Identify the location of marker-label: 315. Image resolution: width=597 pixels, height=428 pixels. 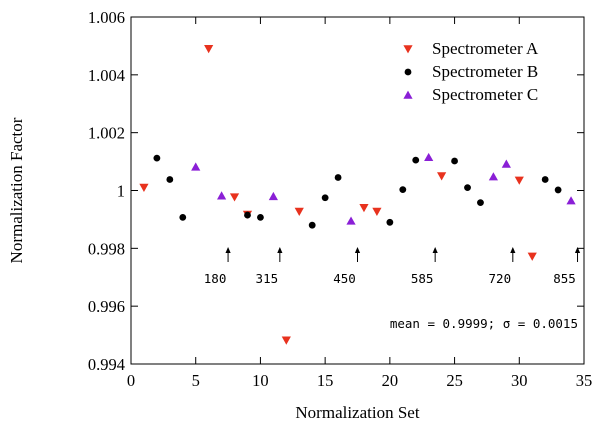
(267, 278).